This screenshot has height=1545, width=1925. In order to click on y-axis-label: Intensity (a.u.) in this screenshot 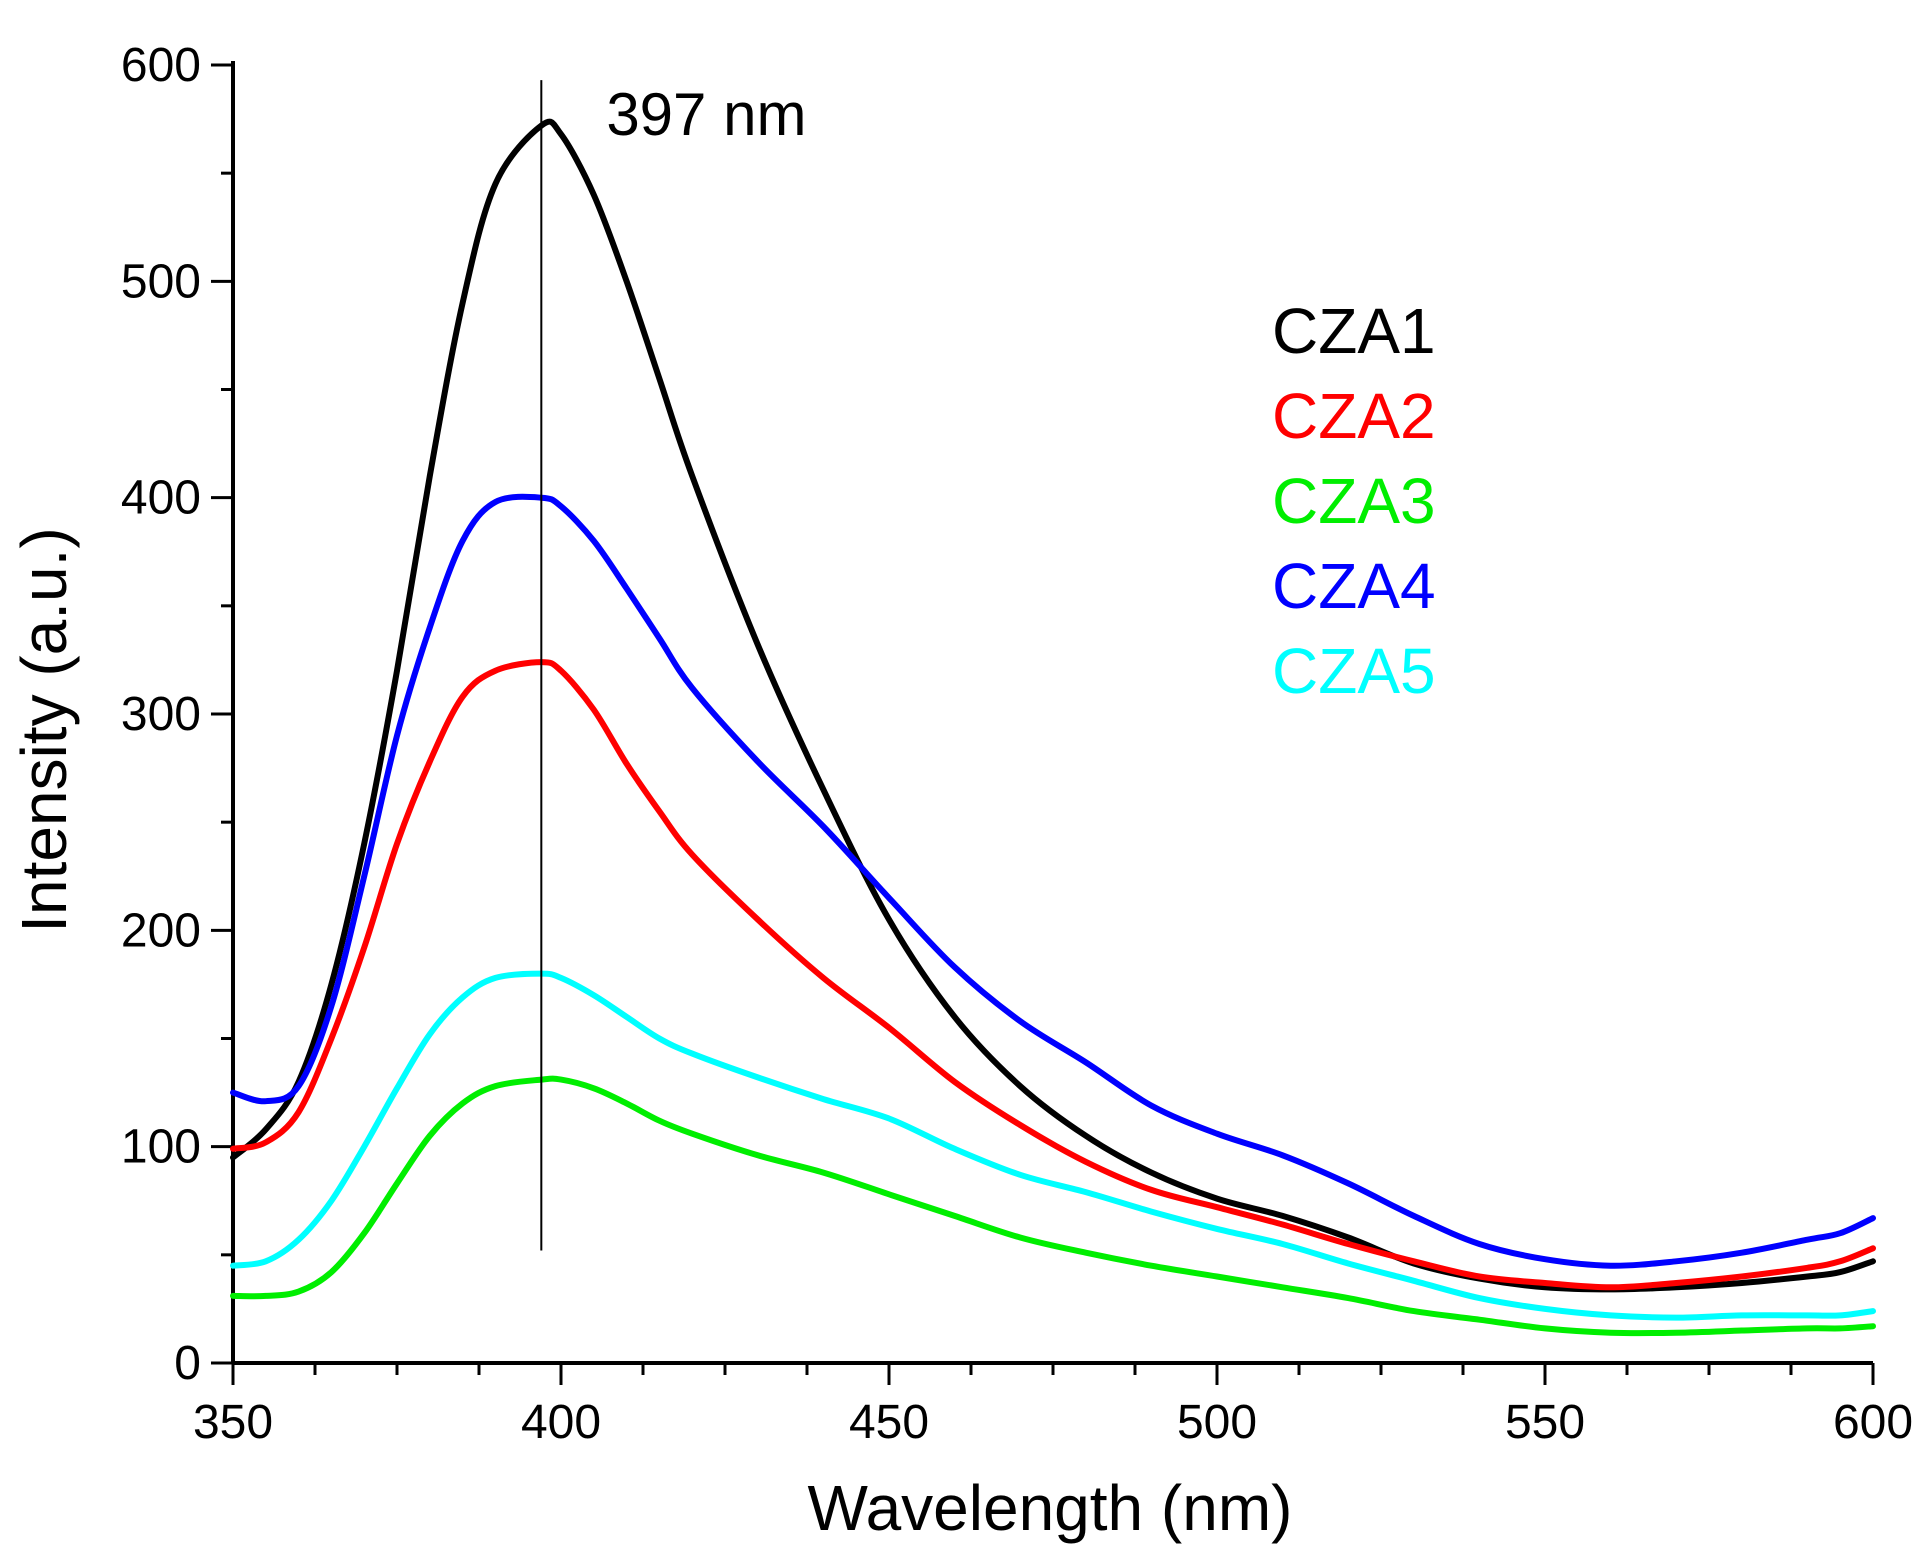, I will do `click(44, 730)`.